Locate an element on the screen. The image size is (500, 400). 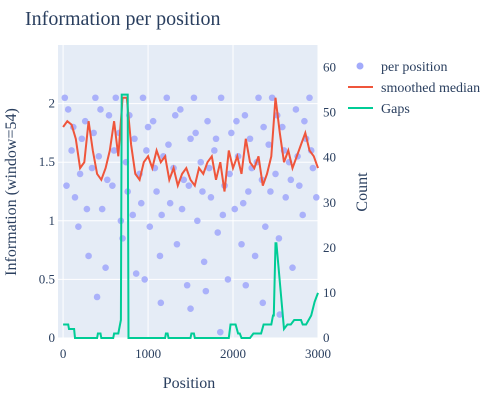
y-tick-label: 1.5 is located at coordinates (47, 161).